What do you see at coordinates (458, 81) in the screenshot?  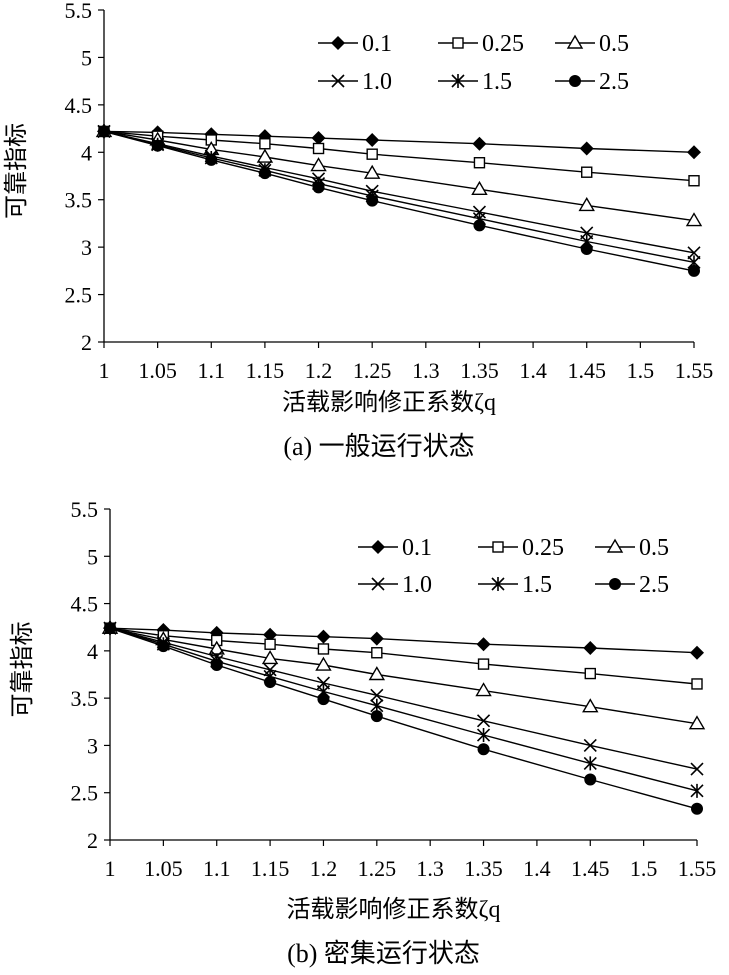 I see `legend-marker-1.5` at bounding box center [458, 81].